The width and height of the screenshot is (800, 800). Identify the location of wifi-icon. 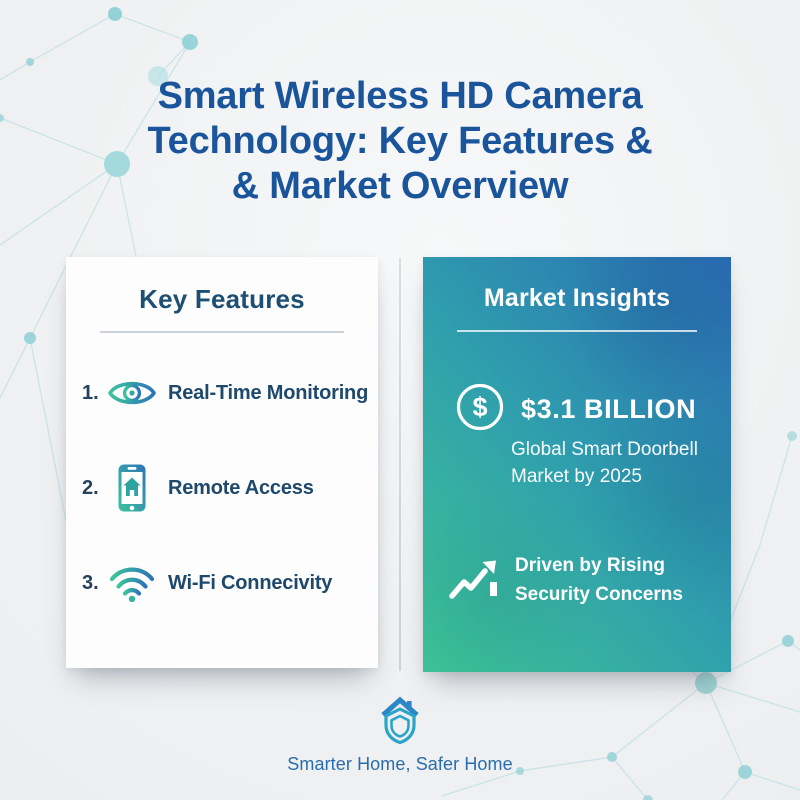
(132, 583).